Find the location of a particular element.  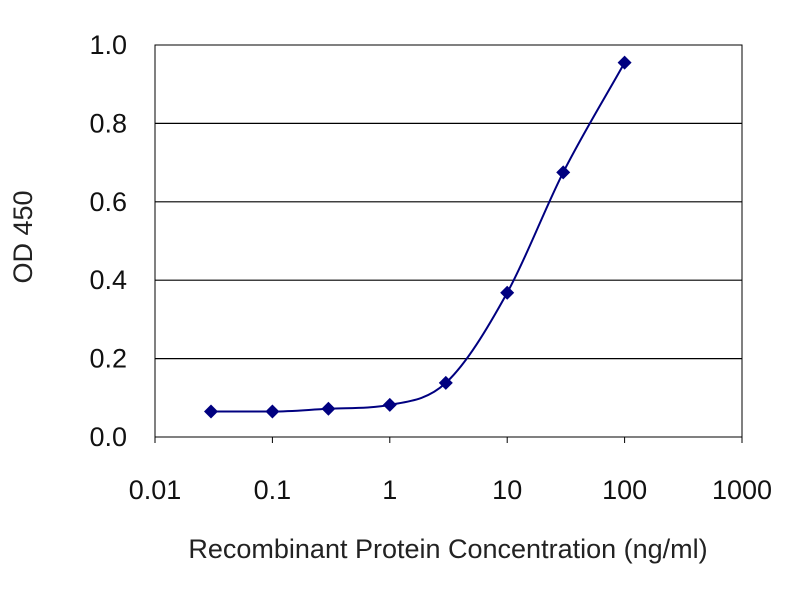

x-tick-label: 1000 is located at coordinates (742, 490).